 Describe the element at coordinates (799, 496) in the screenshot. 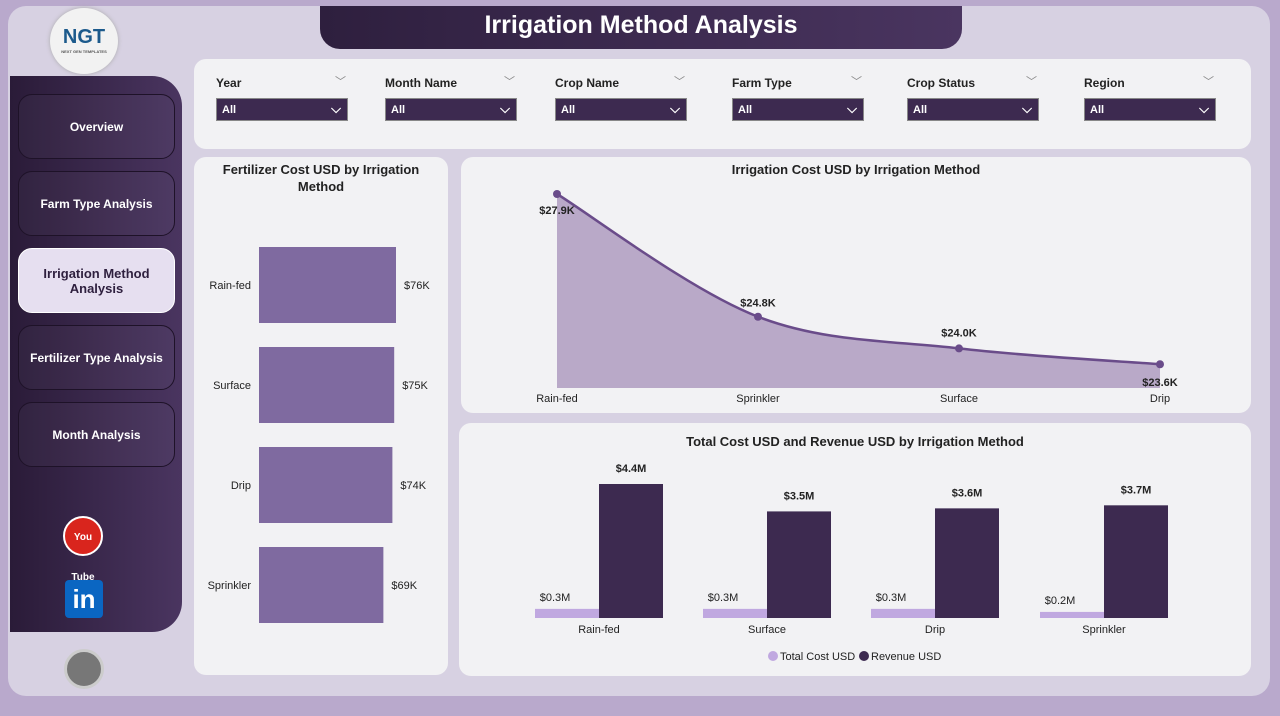

I see `data-label: $3.5M` at that location.